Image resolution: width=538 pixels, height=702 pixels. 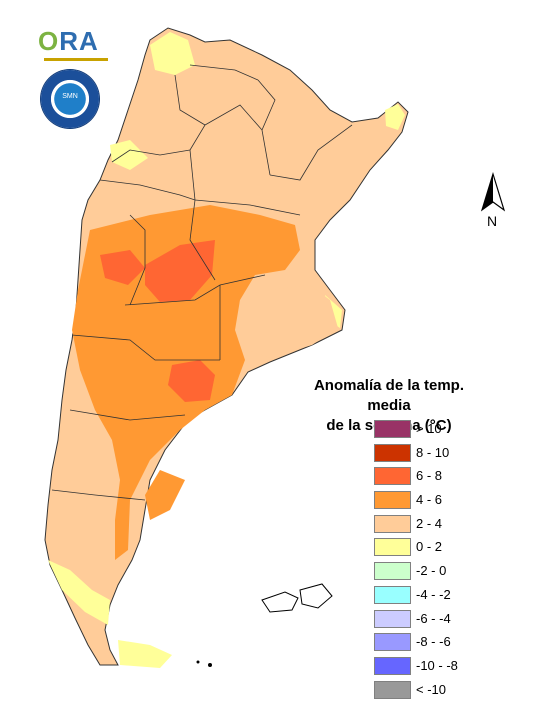 I want to click on zone-6-8-center, so click(x=180, y=271).